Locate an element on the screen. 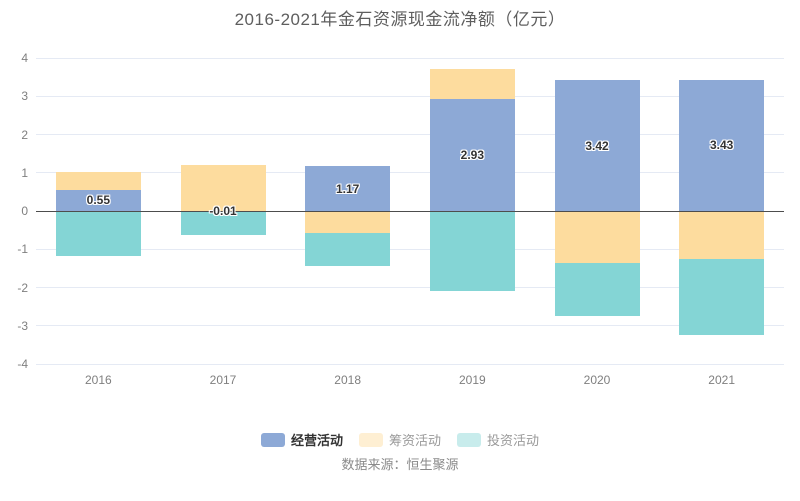  legend-item-筹资活动: 筹资活动 is located at coordinates (399, 439).